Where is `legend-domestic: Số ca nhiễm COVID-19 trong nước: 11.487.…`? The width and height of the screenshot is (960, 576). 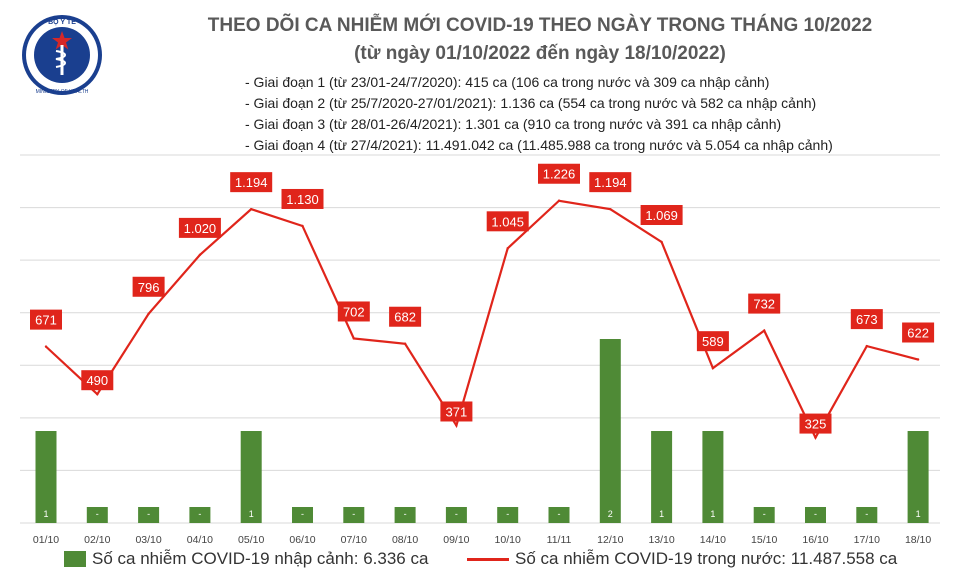 legend-domestic: Số ca nhiễm COVID-19 trong nước: 11.487.… is located at coordinates (682, 559).